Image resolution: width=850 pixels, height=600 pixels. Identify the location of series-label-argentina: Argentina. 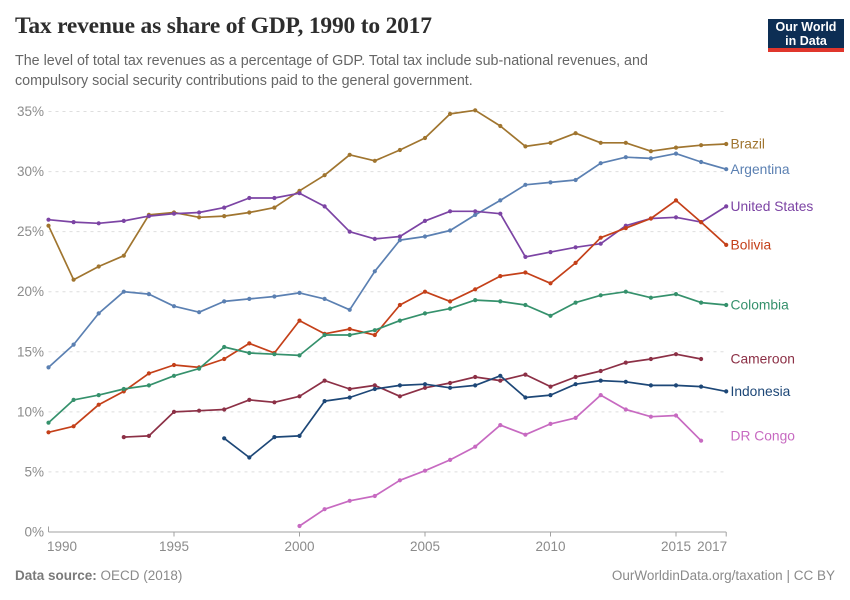
(760, 169).